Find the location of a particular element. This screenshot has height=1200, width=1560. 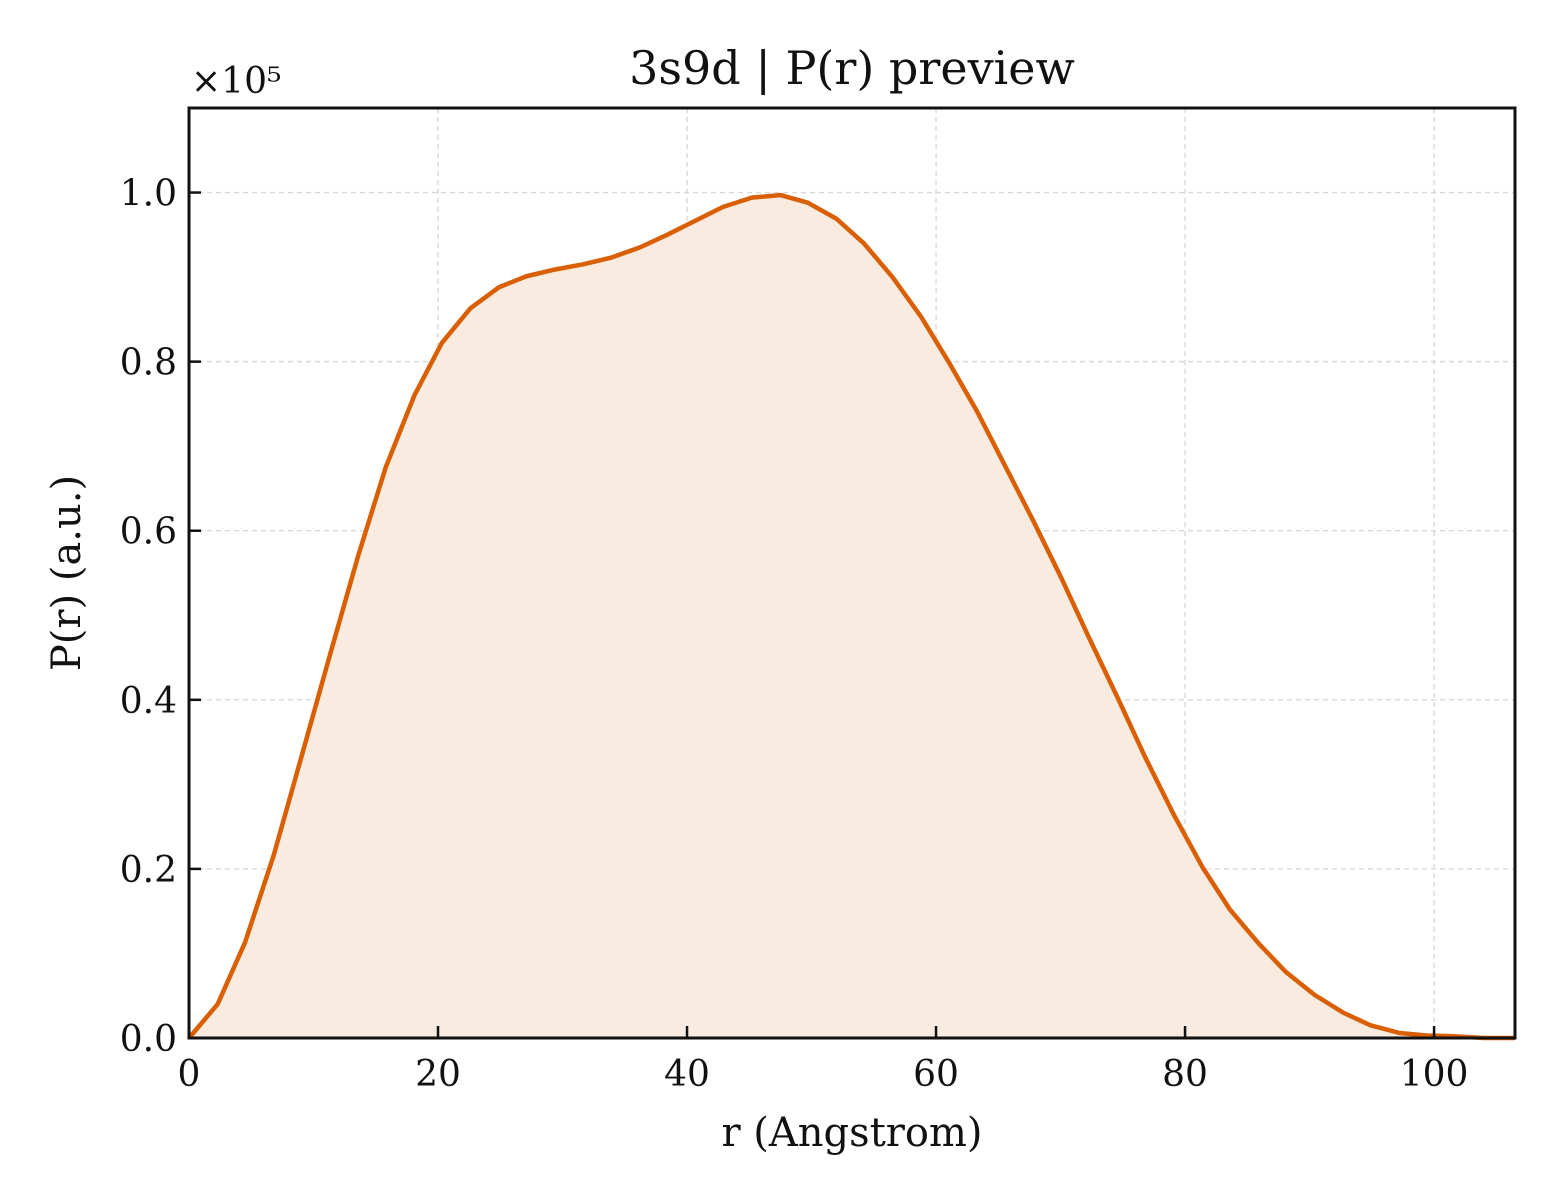

x-tick-label: 60 is located at coordinates (936, 1074).